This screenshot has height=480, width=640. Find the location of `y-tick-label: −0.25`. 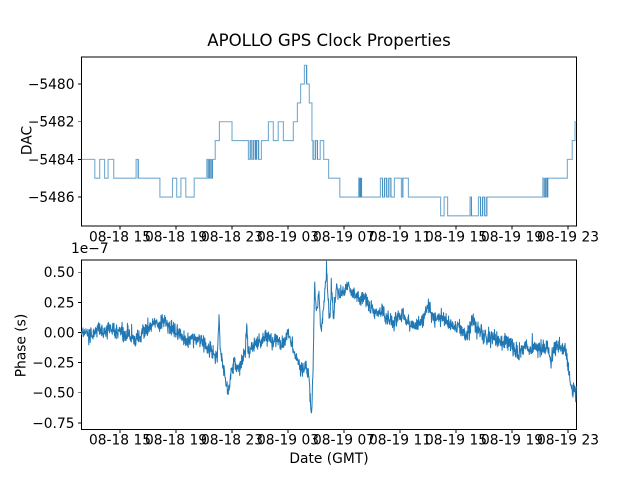

y-tick-label: −0.25 is located at coordinates (53, 364).